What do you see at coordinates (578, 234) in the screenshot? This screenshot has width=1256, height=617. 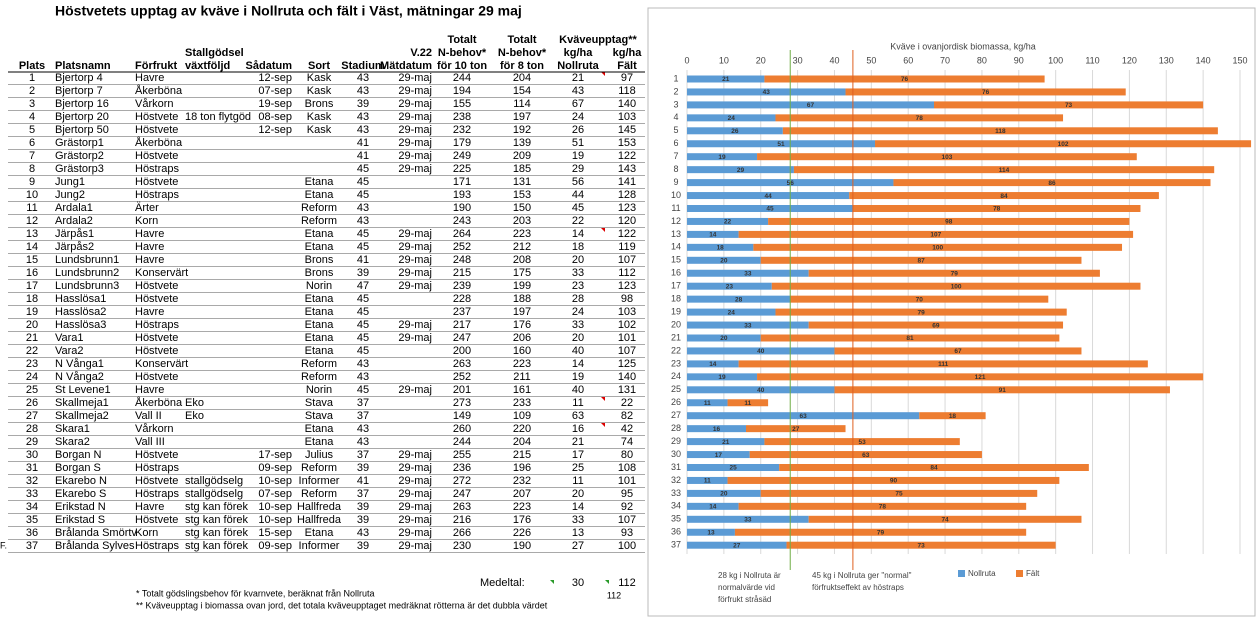 I see `table-cell: 14` at bounding box center [578, 234].